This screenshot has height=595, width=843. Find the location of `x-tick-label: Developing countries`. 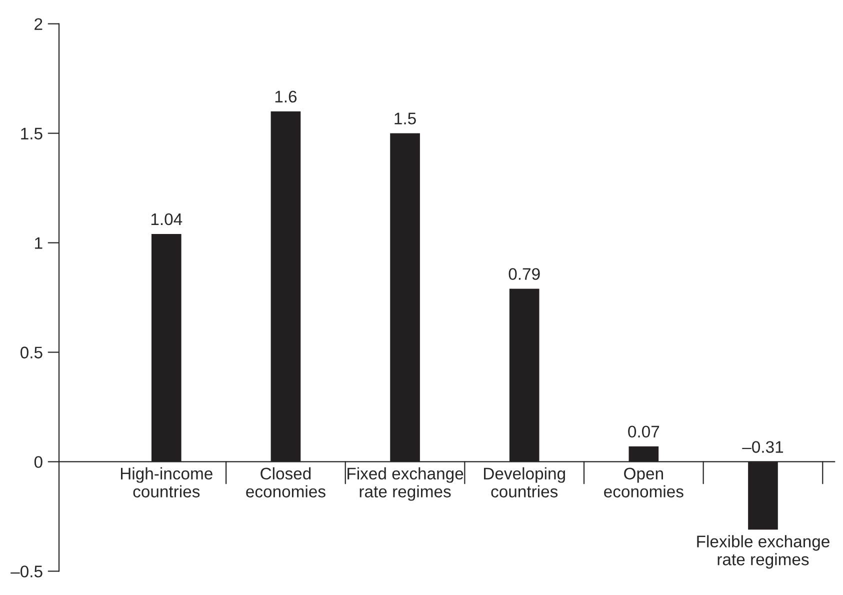

x-tick-label: Developing countries is located at coordinates (524, 482).